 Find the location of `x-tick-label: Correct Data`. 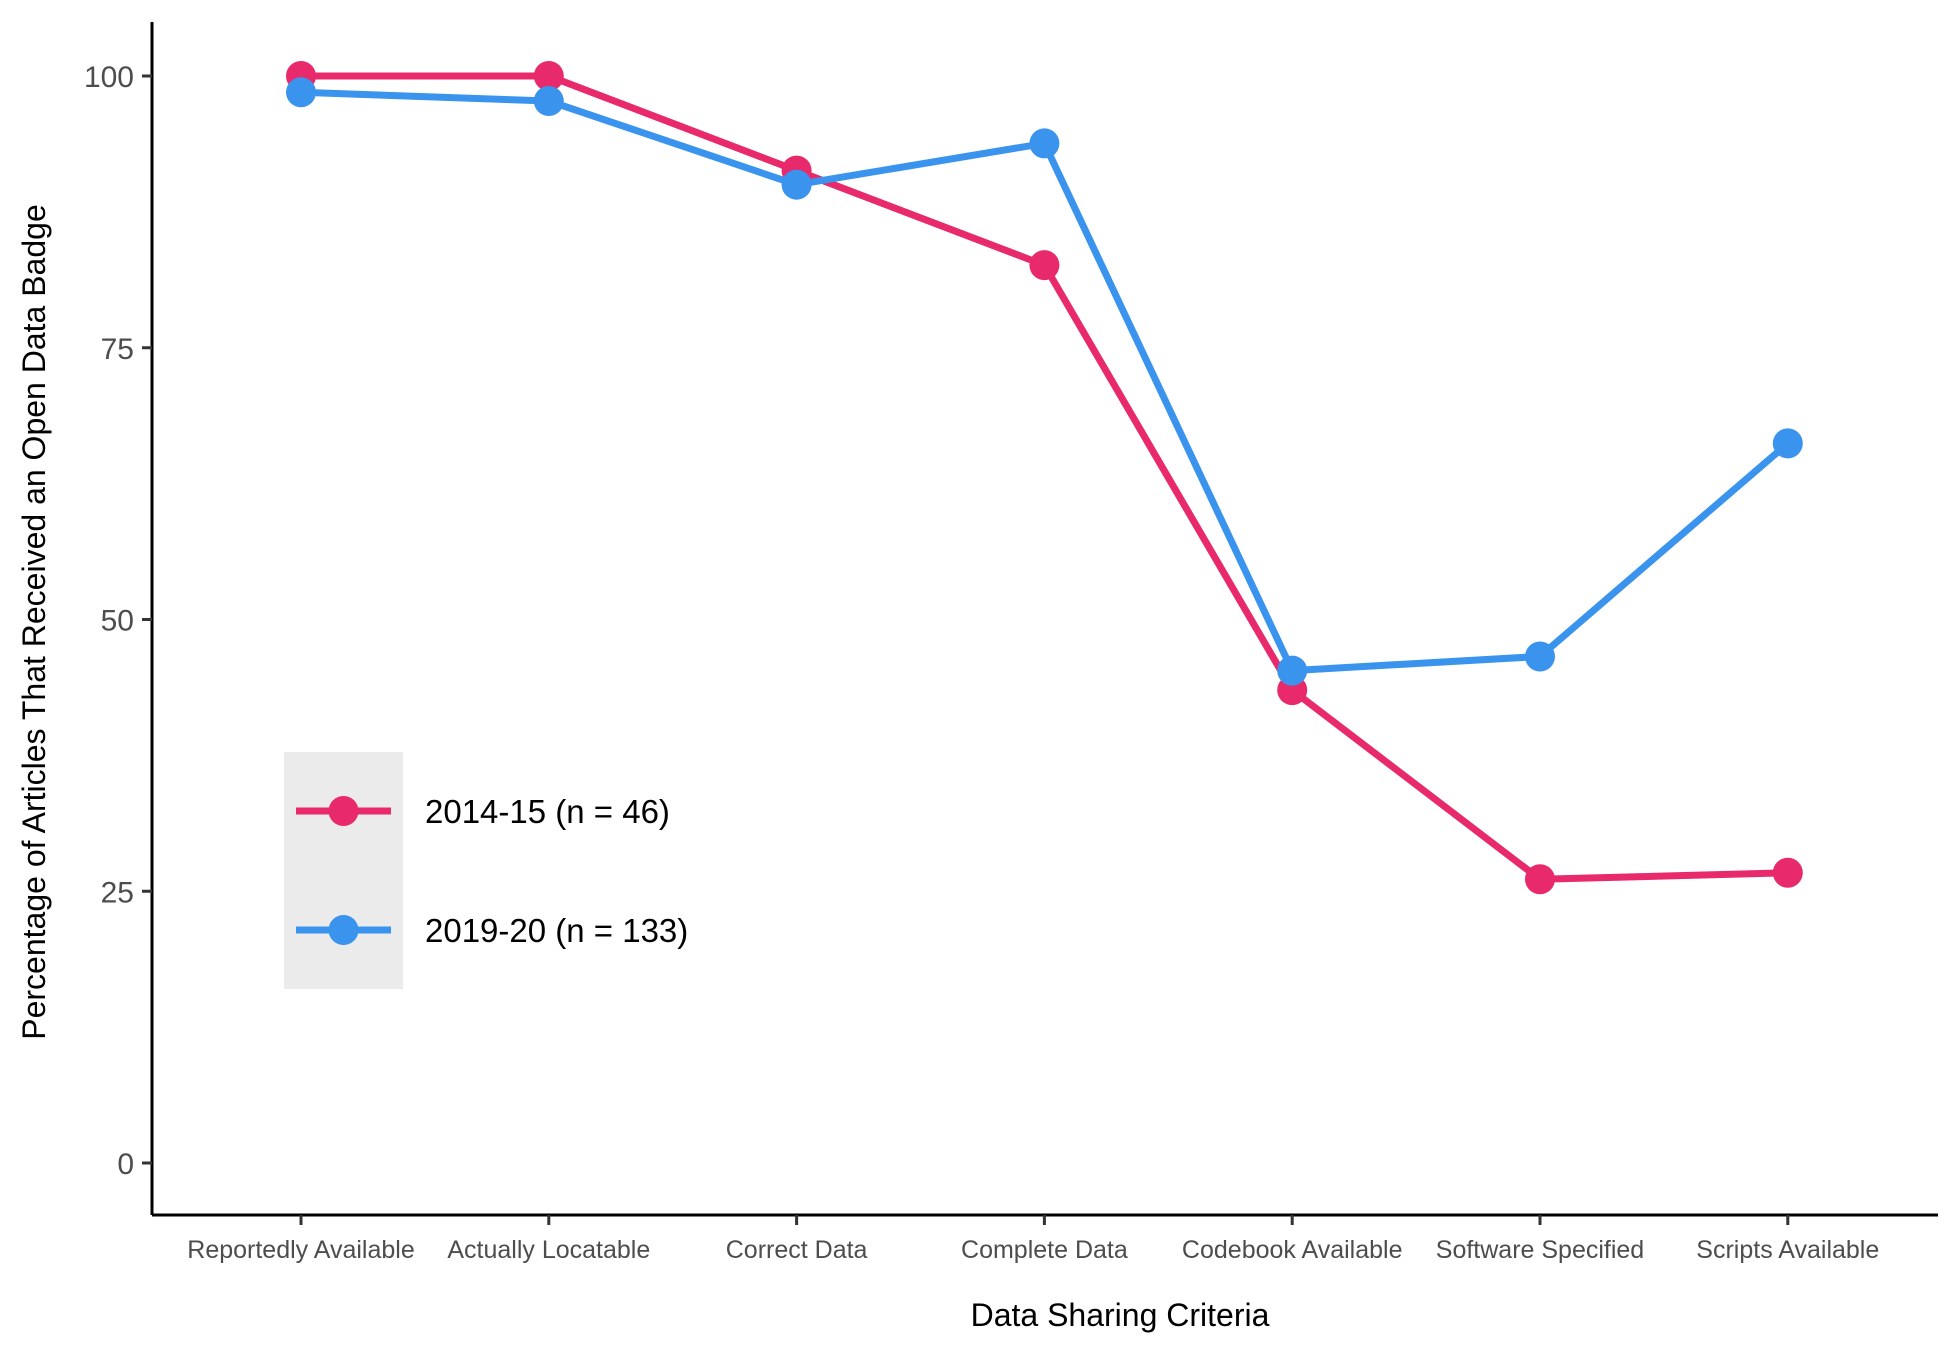

x-tick-label: Correct Data is located at coordinates (797, 1250).